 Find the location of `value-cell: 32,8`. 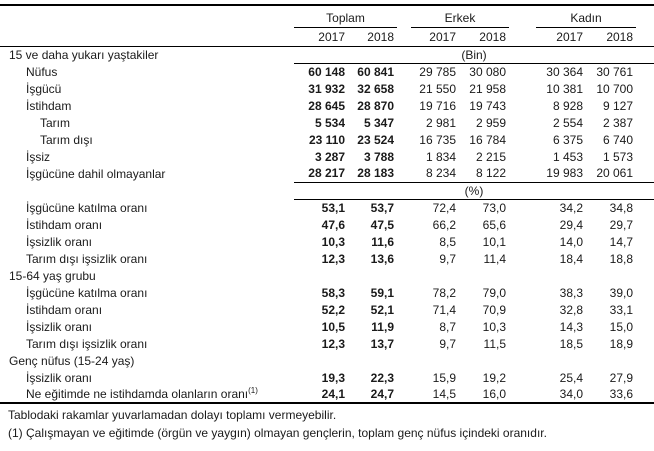

value-cell: 32,8 is located at coordinates (571, 309).